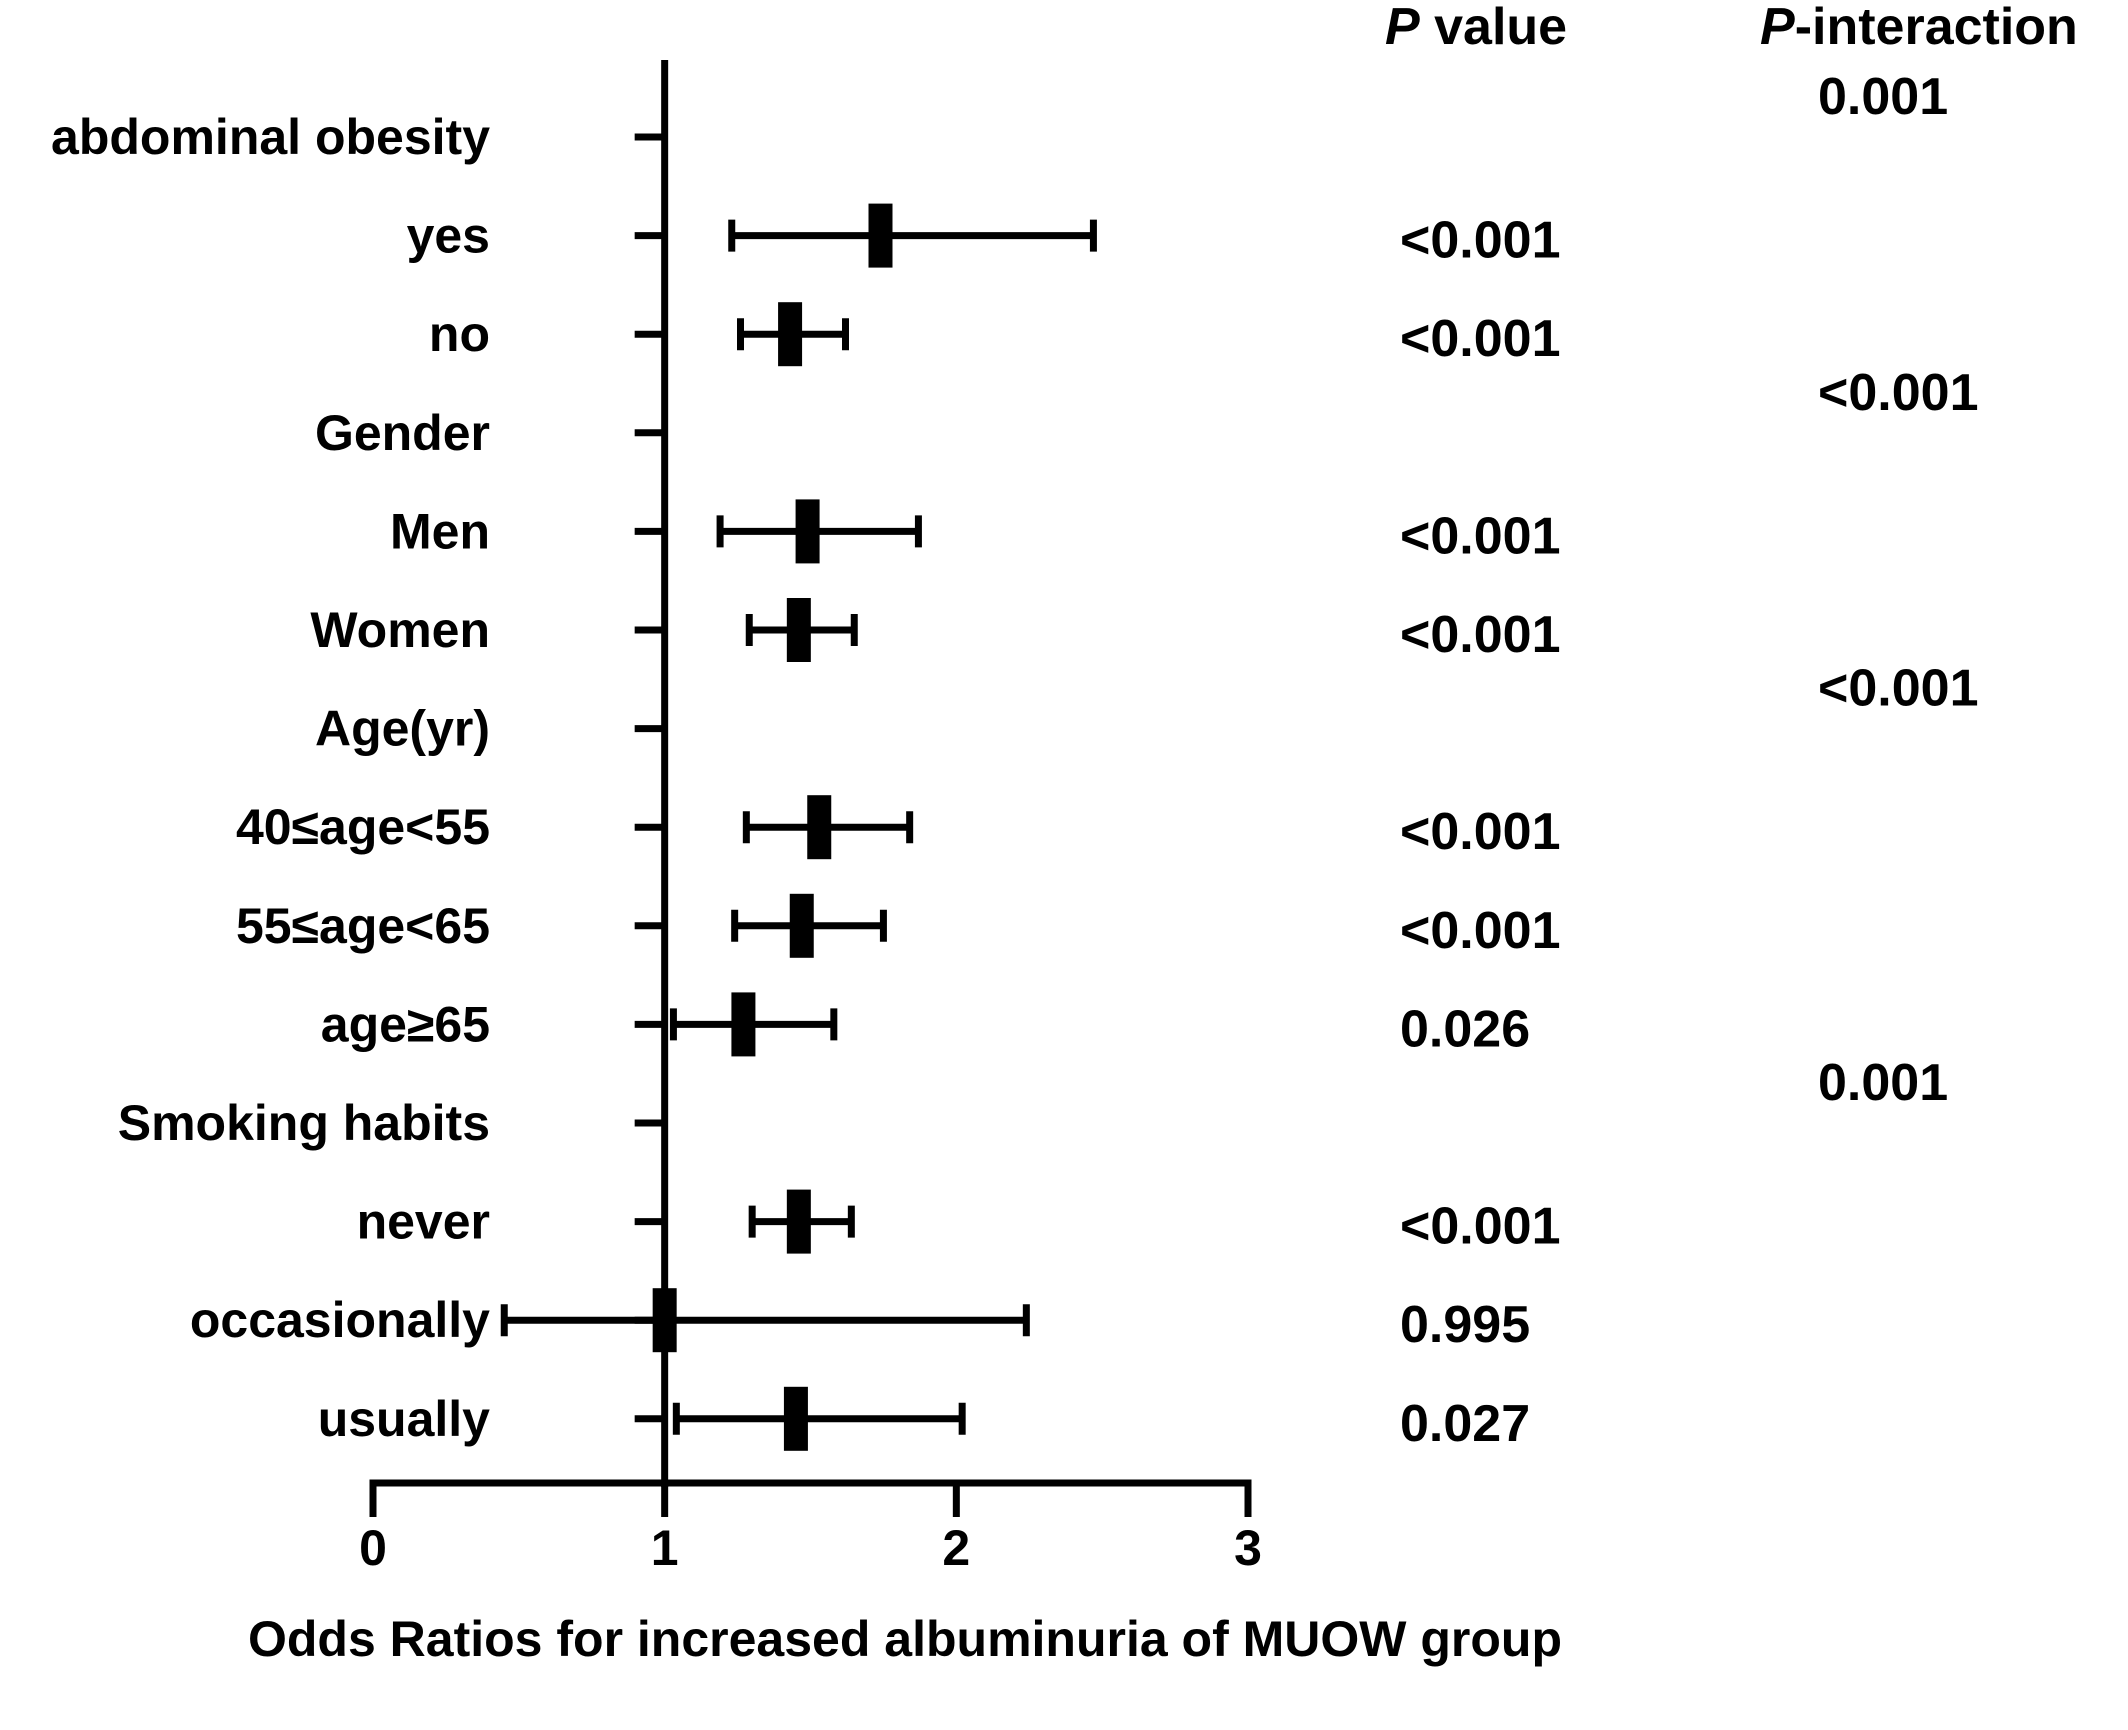  I want to click on x-tick-label: 2, so click(956, 1548).